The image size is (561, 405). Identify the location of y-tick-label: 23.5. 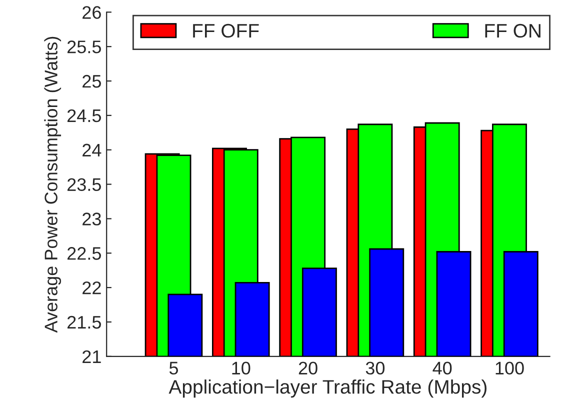
(84, 184).